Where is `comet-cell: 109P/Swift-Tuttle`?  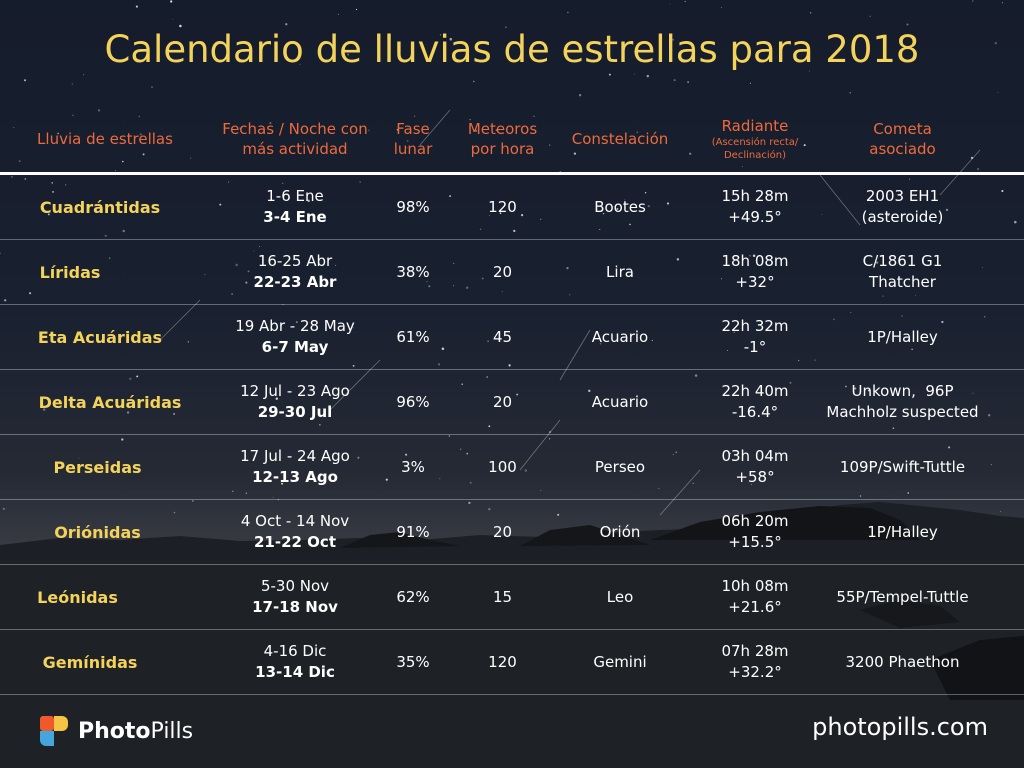 comet-cell: 109P/Swift-Tuttle is located at coordinates (902, 467).